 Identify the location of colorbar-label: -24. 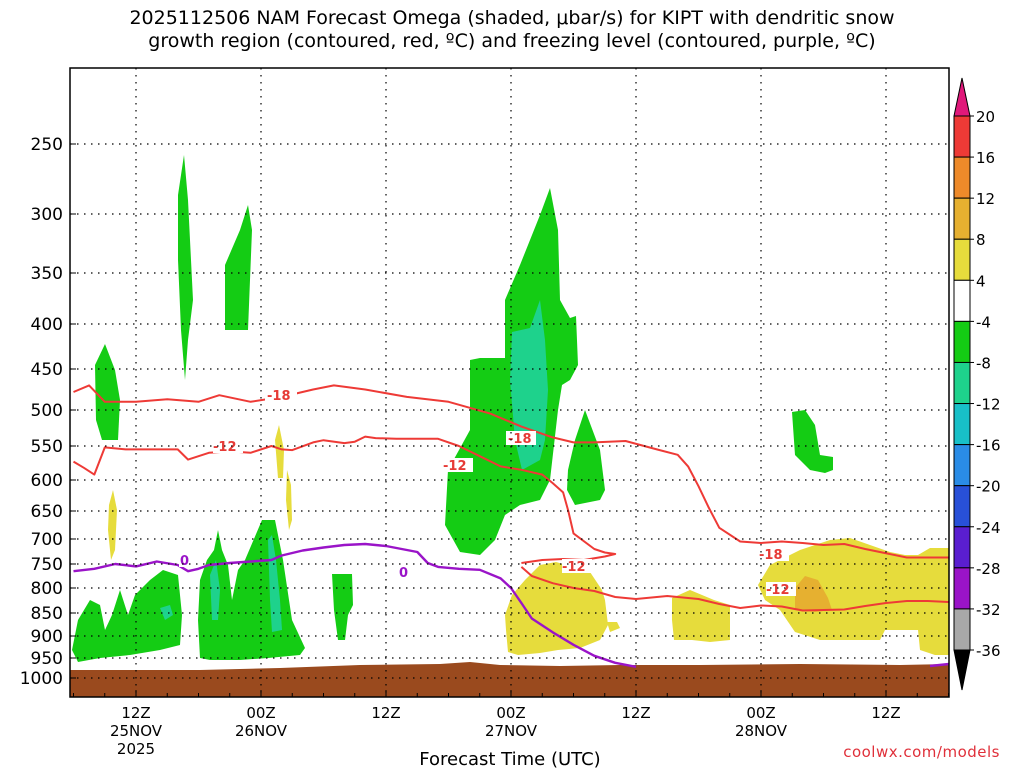
(988, 528).